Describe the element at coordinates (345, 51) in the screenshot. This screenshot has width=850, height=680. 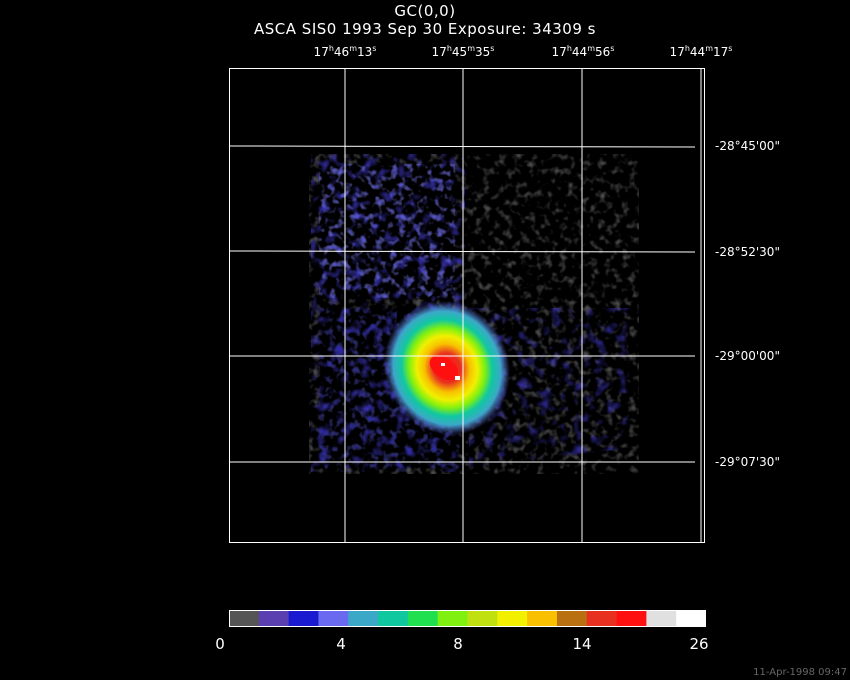
I see `ra-tick-label: 17h46m13s` at that location.